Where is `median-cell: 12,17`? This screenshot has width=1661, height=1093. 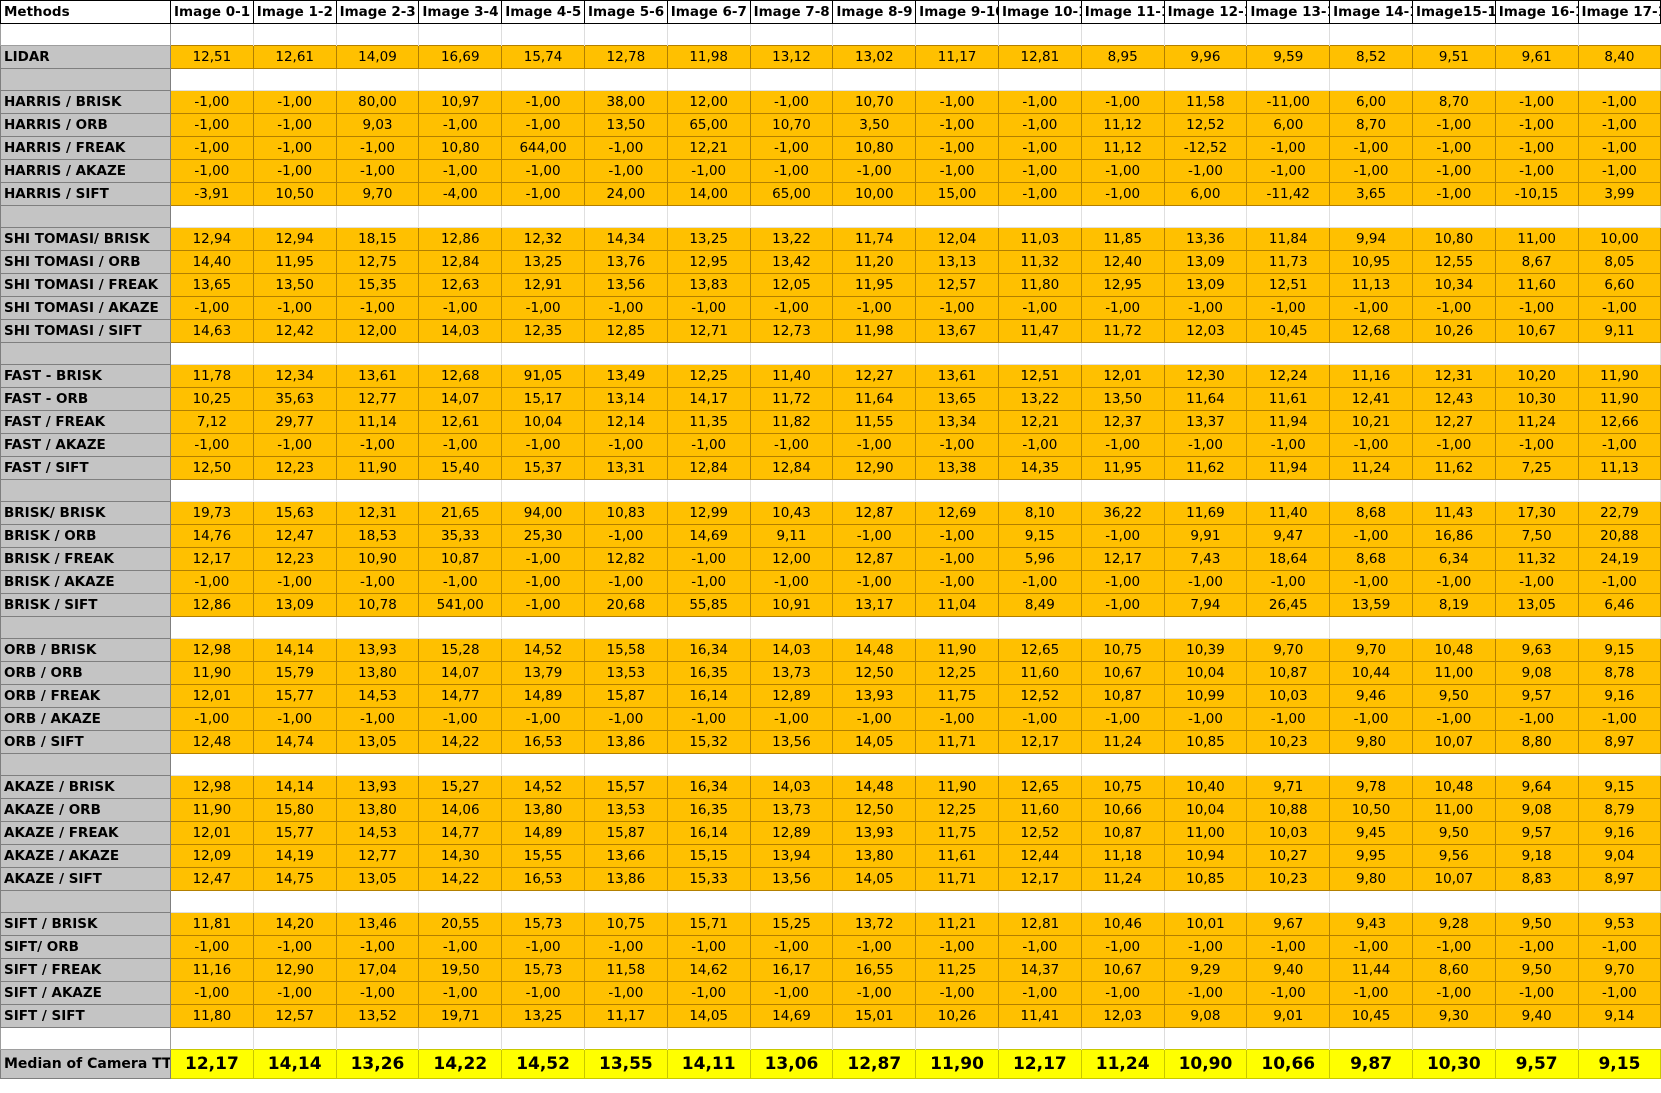 median-cell: 12,17 is located at coordinates (1039, 1064).